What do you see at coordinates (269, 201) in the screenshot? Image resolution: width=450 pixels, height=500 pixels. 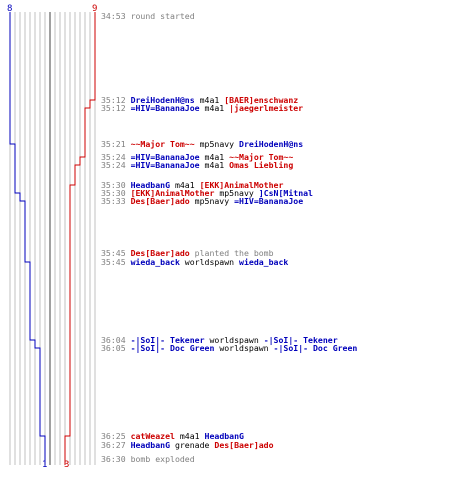 I see `log-victim: =HIV=BananaJoe` at bounding box center [269, 201].